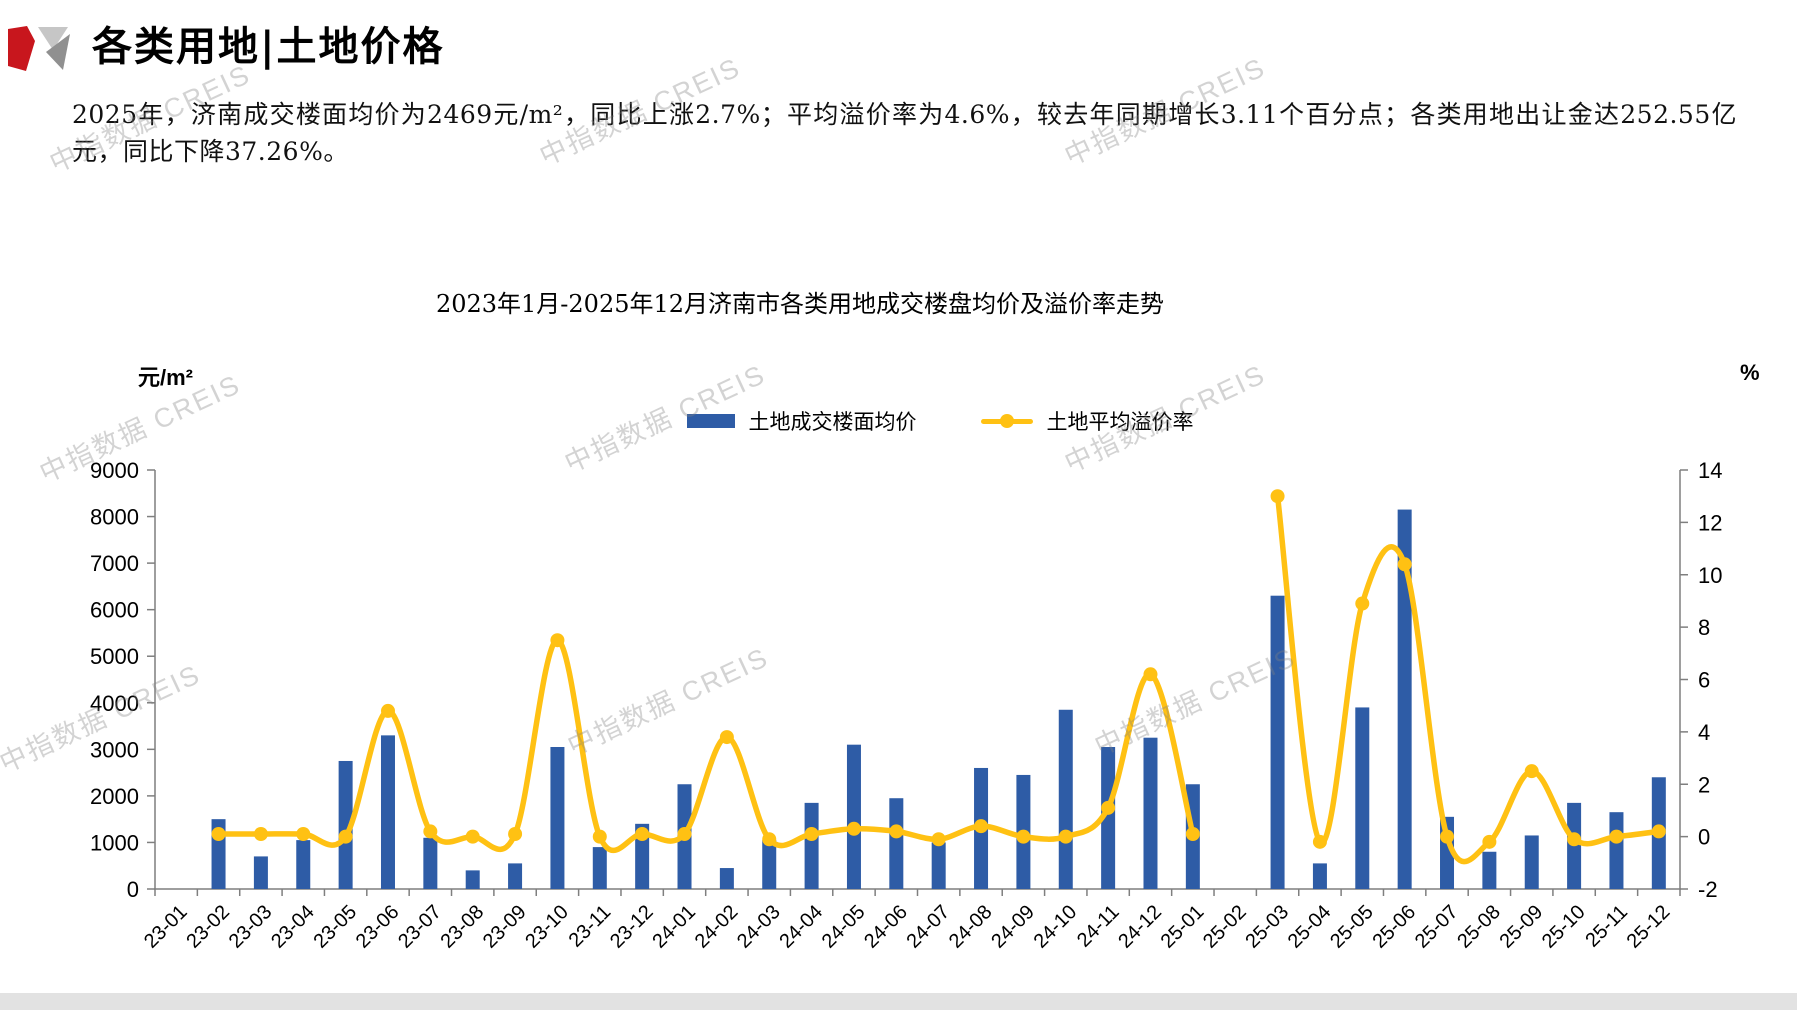 The height and width of the screenshot is (1010, 1797). I want to click on svg-text: 23-09, so click(505, 927).